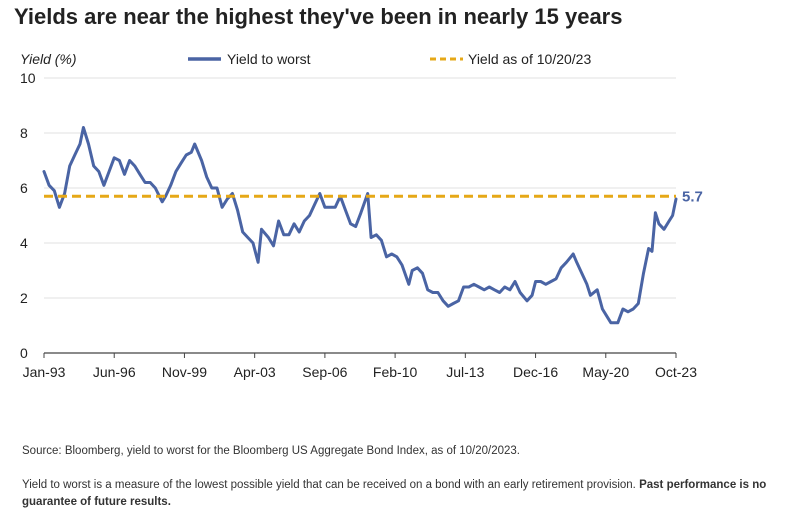  I want to click on legend: Yield to worst Yield as of 10/20/23, so click(389, 59).